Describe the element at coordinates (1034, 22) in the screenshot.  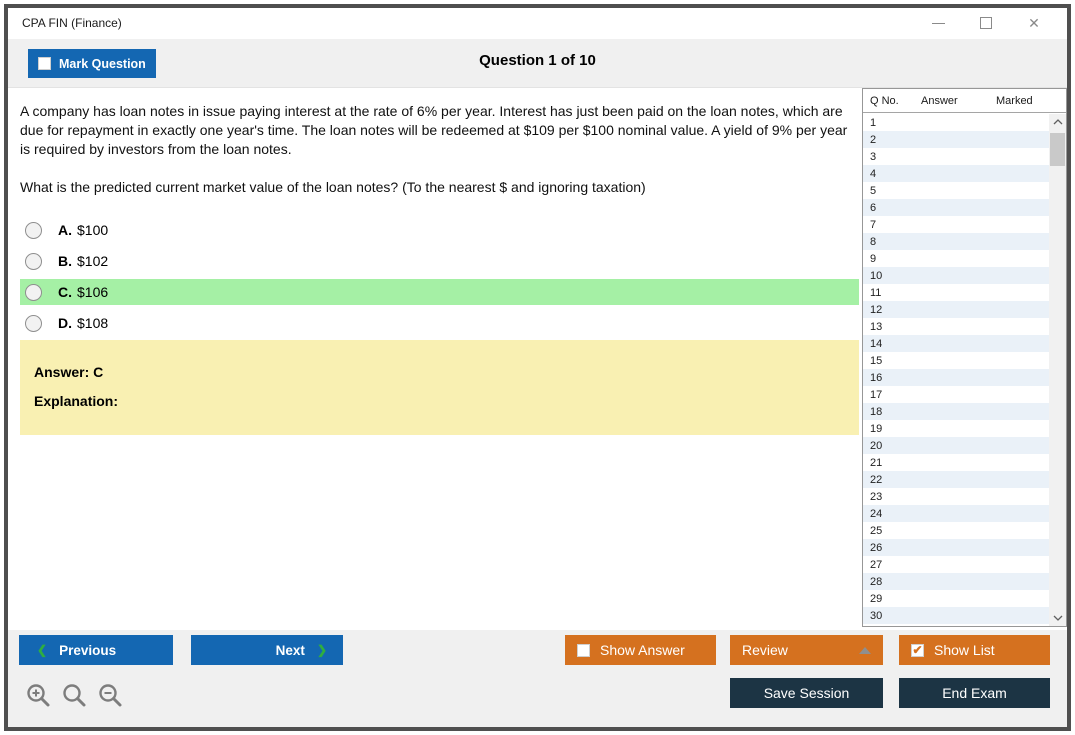
I see `close-icon: ✕` at that location.